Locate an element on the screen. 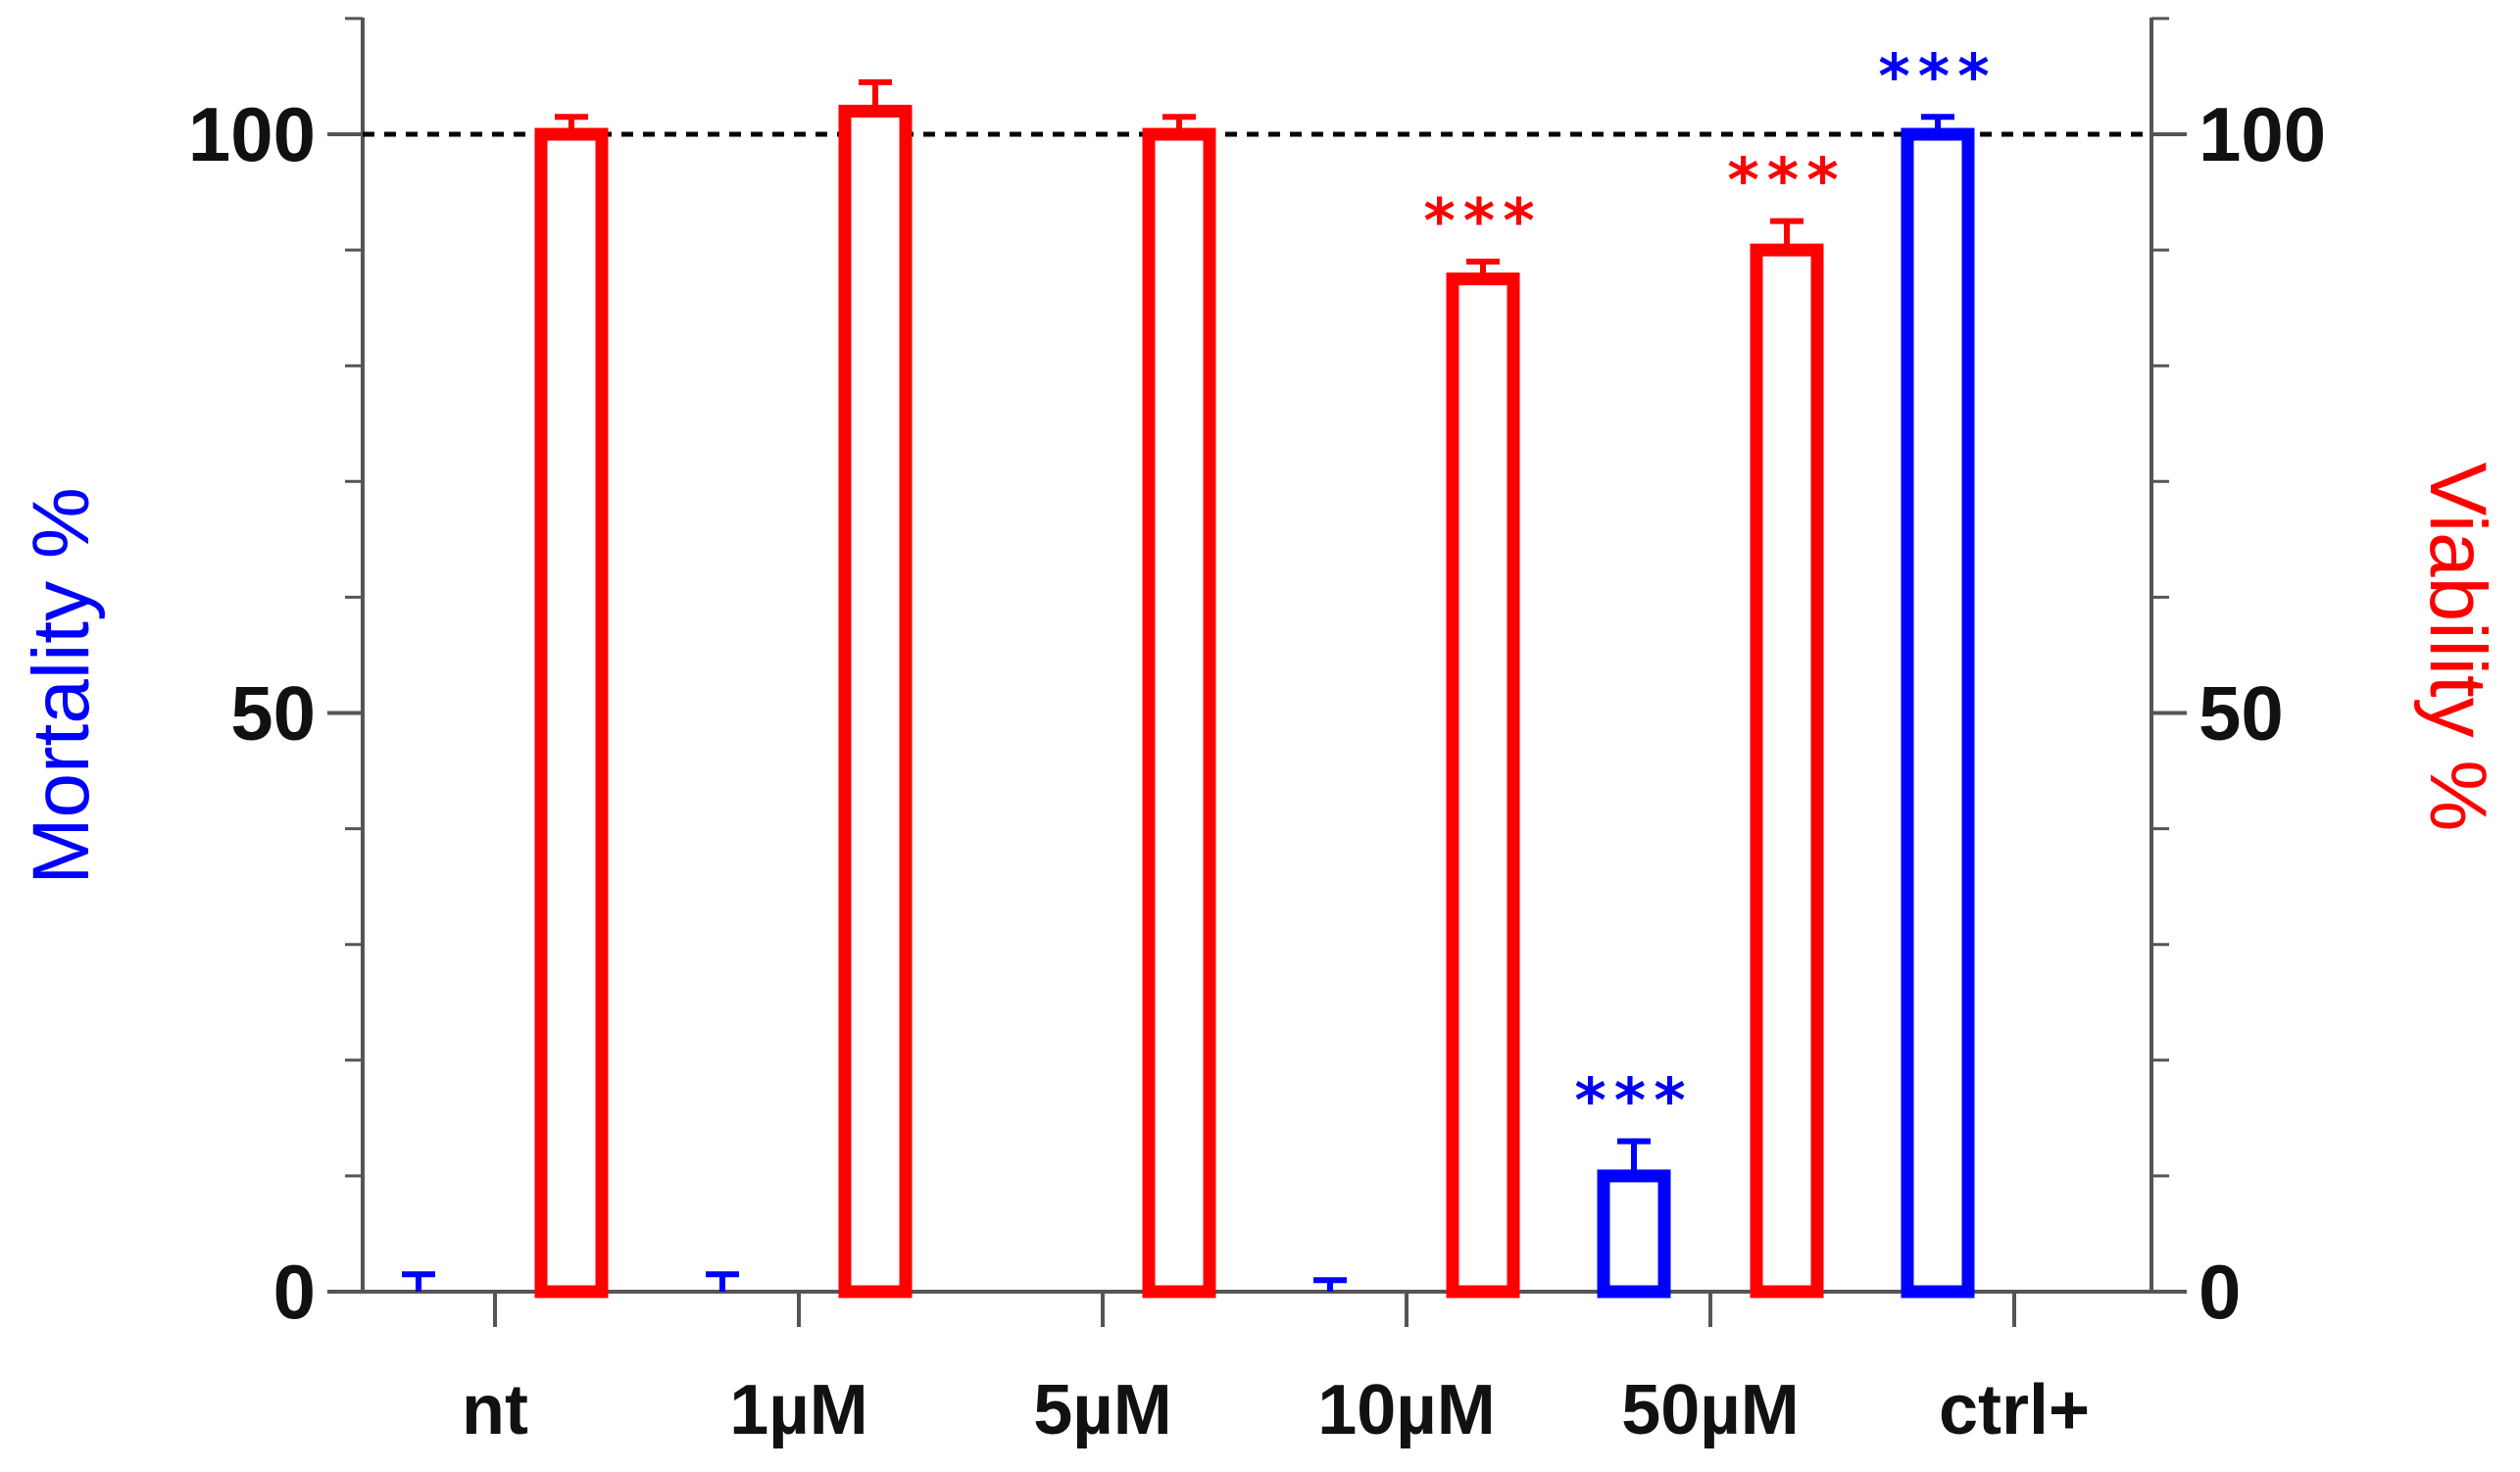  x-tick-label: ctrl+ is located at coordinates (2014, 1410).